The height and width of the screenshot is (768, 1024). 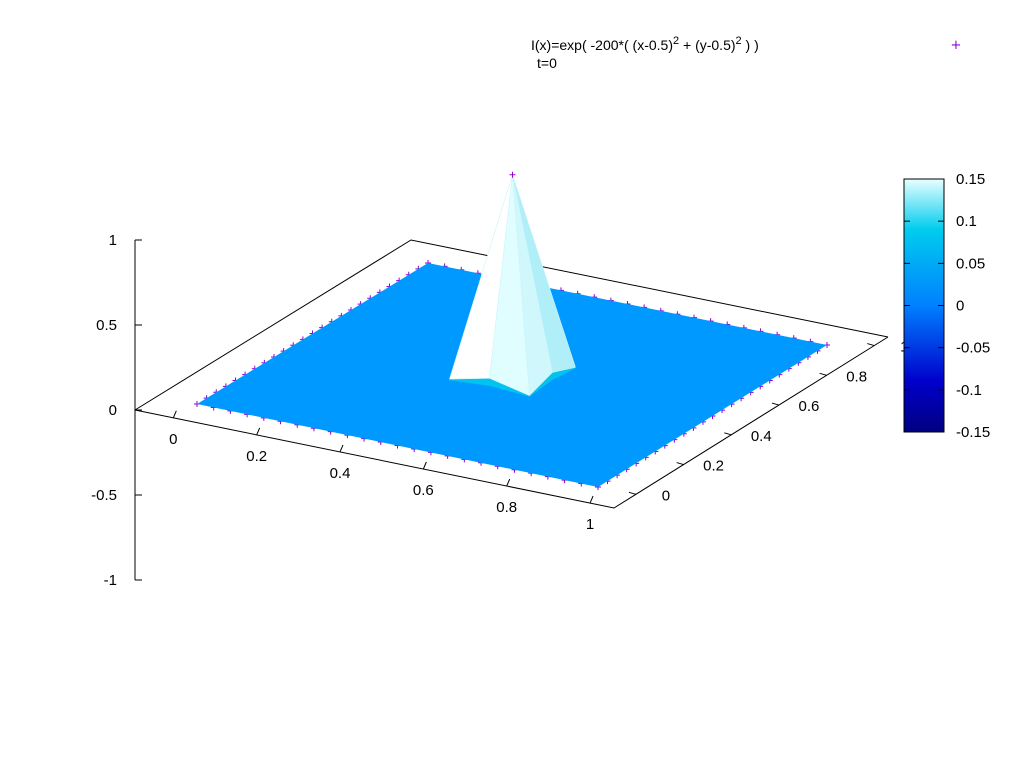 What do you see at coordinates (106, 325) in the screenshot?
I see `z-tick-label: 0.5` at bounding box center [106, 325].